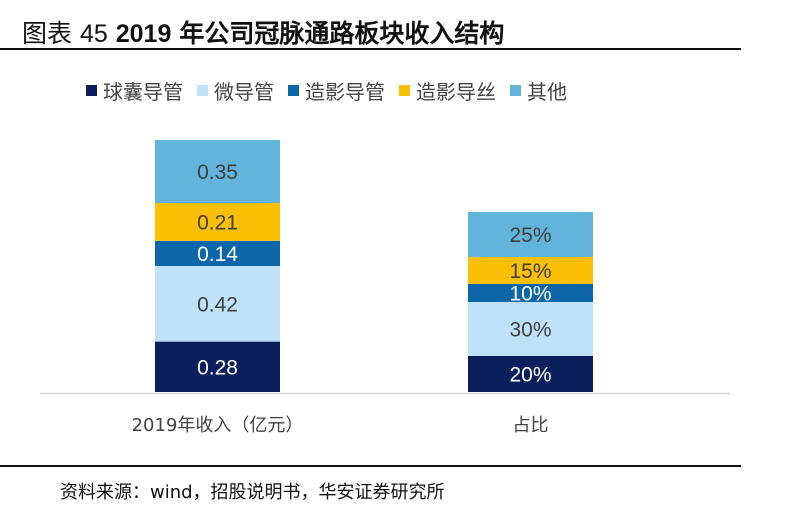  I want to click on data-label: 0.14, so click(217, 254).